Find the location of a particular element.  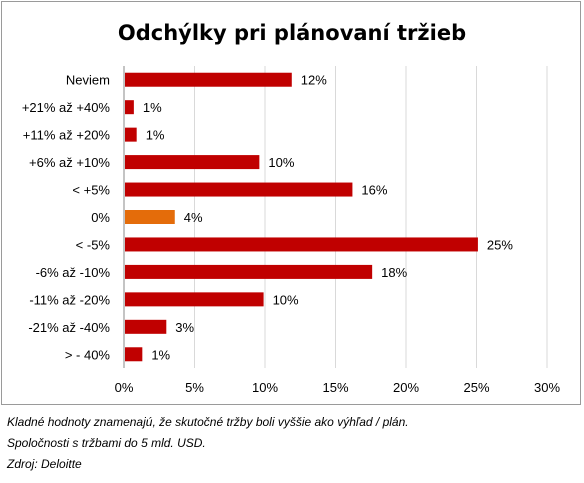

category-label: -21% až -40% is located at coordinates (69, 327).